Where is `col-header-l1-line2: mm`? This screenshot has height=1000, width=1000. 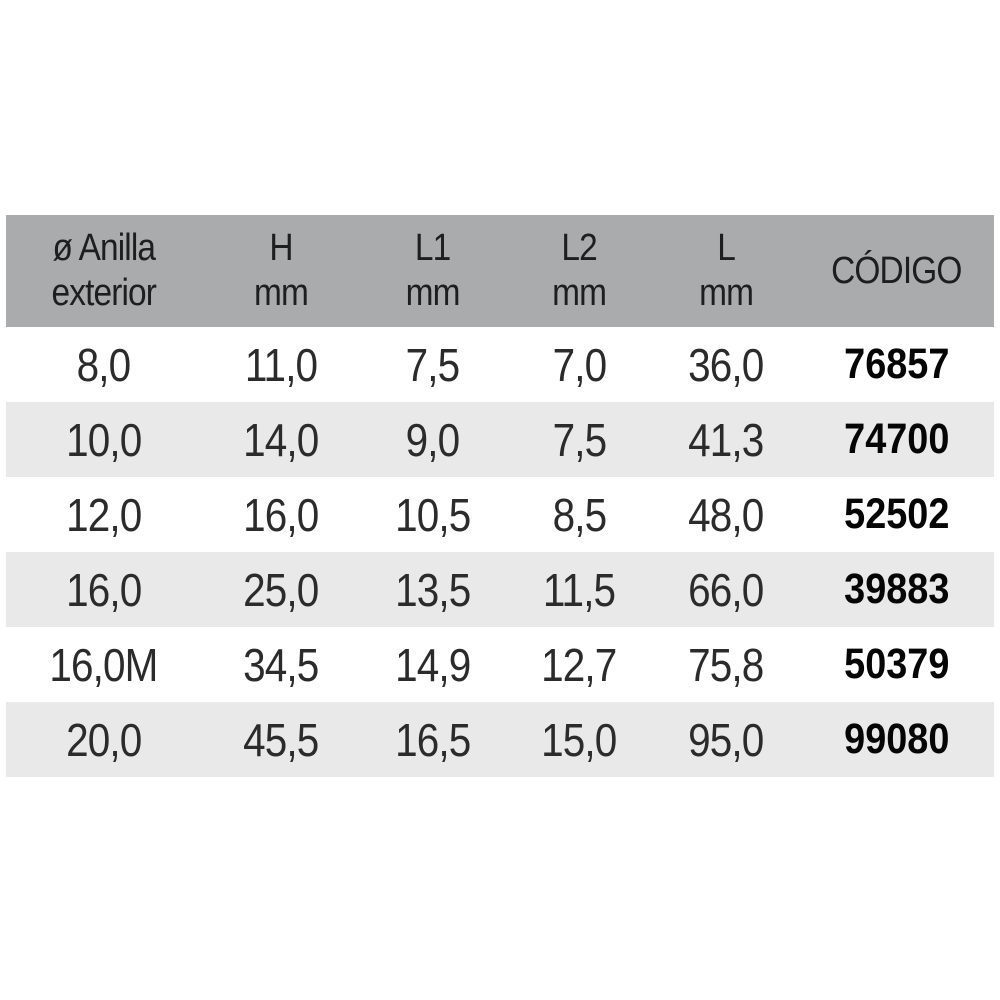 col-header-l1-line2: mm is located at coordinates (432, 293).